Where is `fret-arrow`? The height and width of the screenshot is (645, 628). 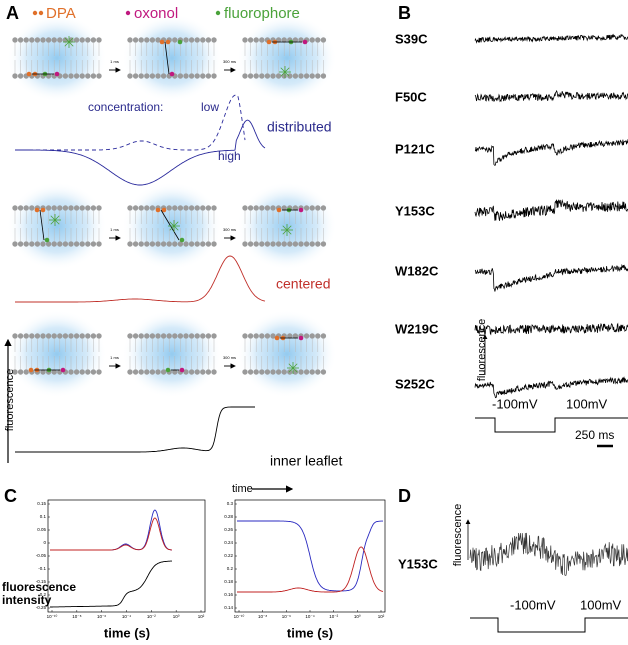 fret-arrow is located at coordinates (170, 225).